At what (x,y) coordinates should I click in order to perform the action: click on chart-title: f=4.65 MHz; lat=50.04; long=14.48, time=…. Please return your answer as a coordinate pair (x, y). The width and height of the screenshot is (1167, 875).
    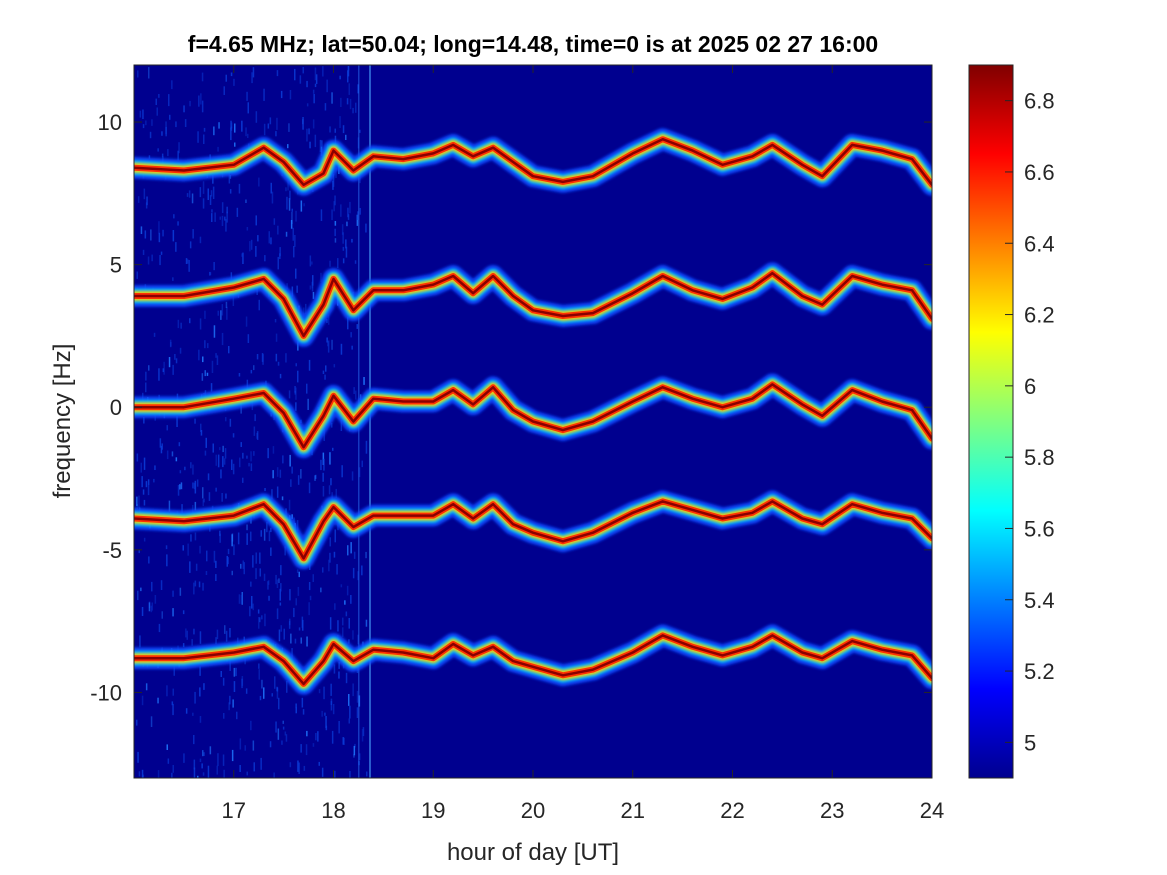
    Looking at the image, I should click on (533, 44).